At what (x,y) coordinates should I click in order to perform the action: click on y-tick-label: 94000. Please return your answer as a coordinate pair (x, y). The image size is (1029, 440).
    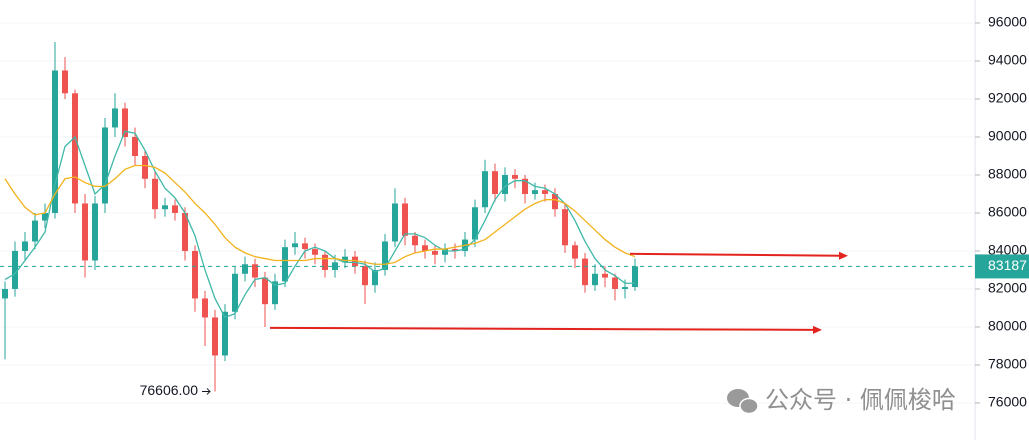
    Looking at the image, I should click on (1007, 60).